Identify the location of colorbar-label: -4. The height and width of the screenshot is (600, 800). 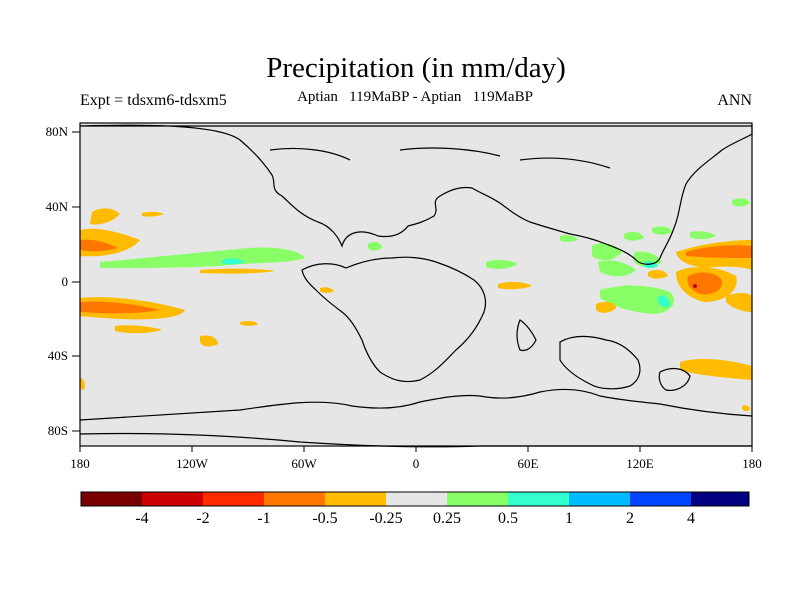
(141, 518).